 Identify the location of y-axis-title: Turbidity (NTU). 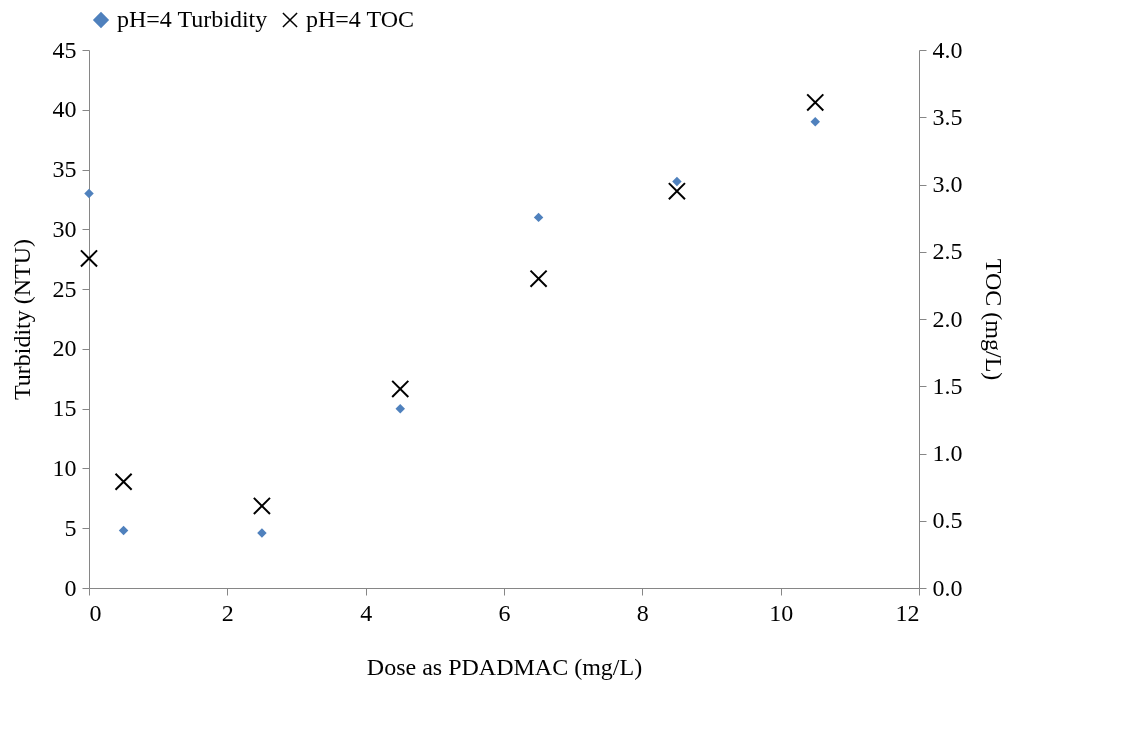
(21, 319).